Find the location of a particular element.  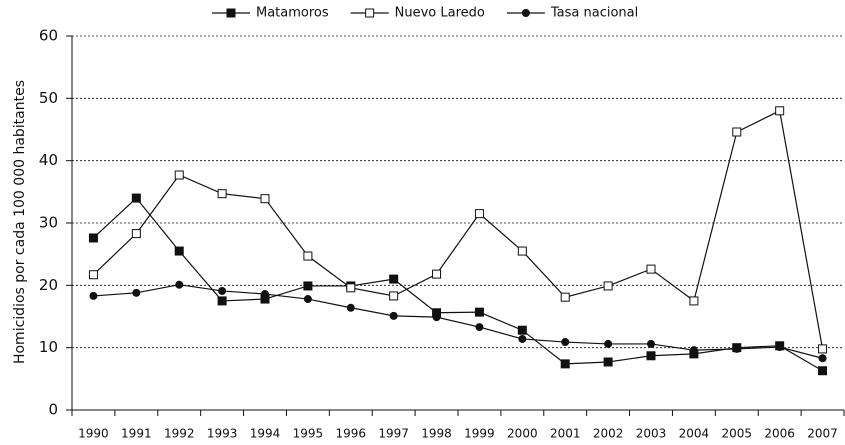

y-axis-label: Homicidios por cada 100 000 habitantes is located at coordinates (20, 222).